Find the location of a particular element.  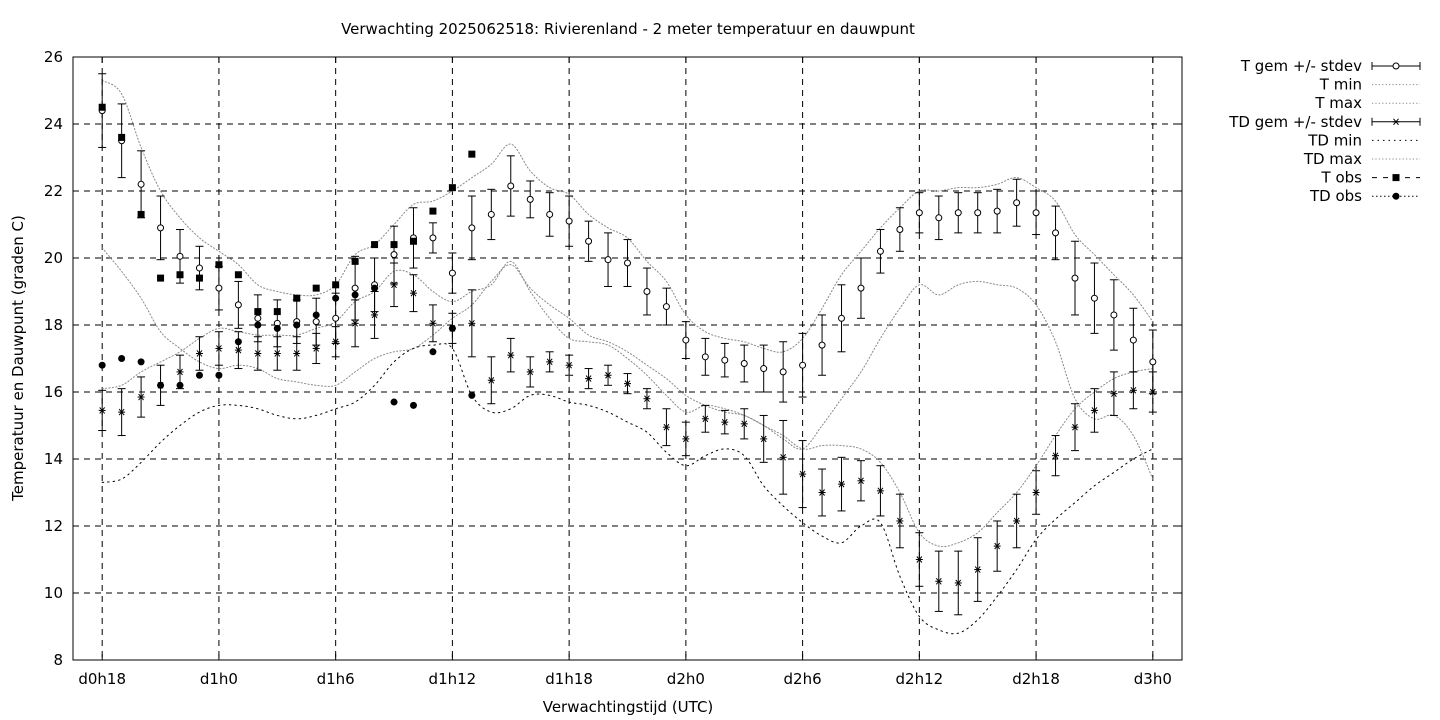

legend-label: TD gem +/- stdev is located at coordinates (1295, 122).